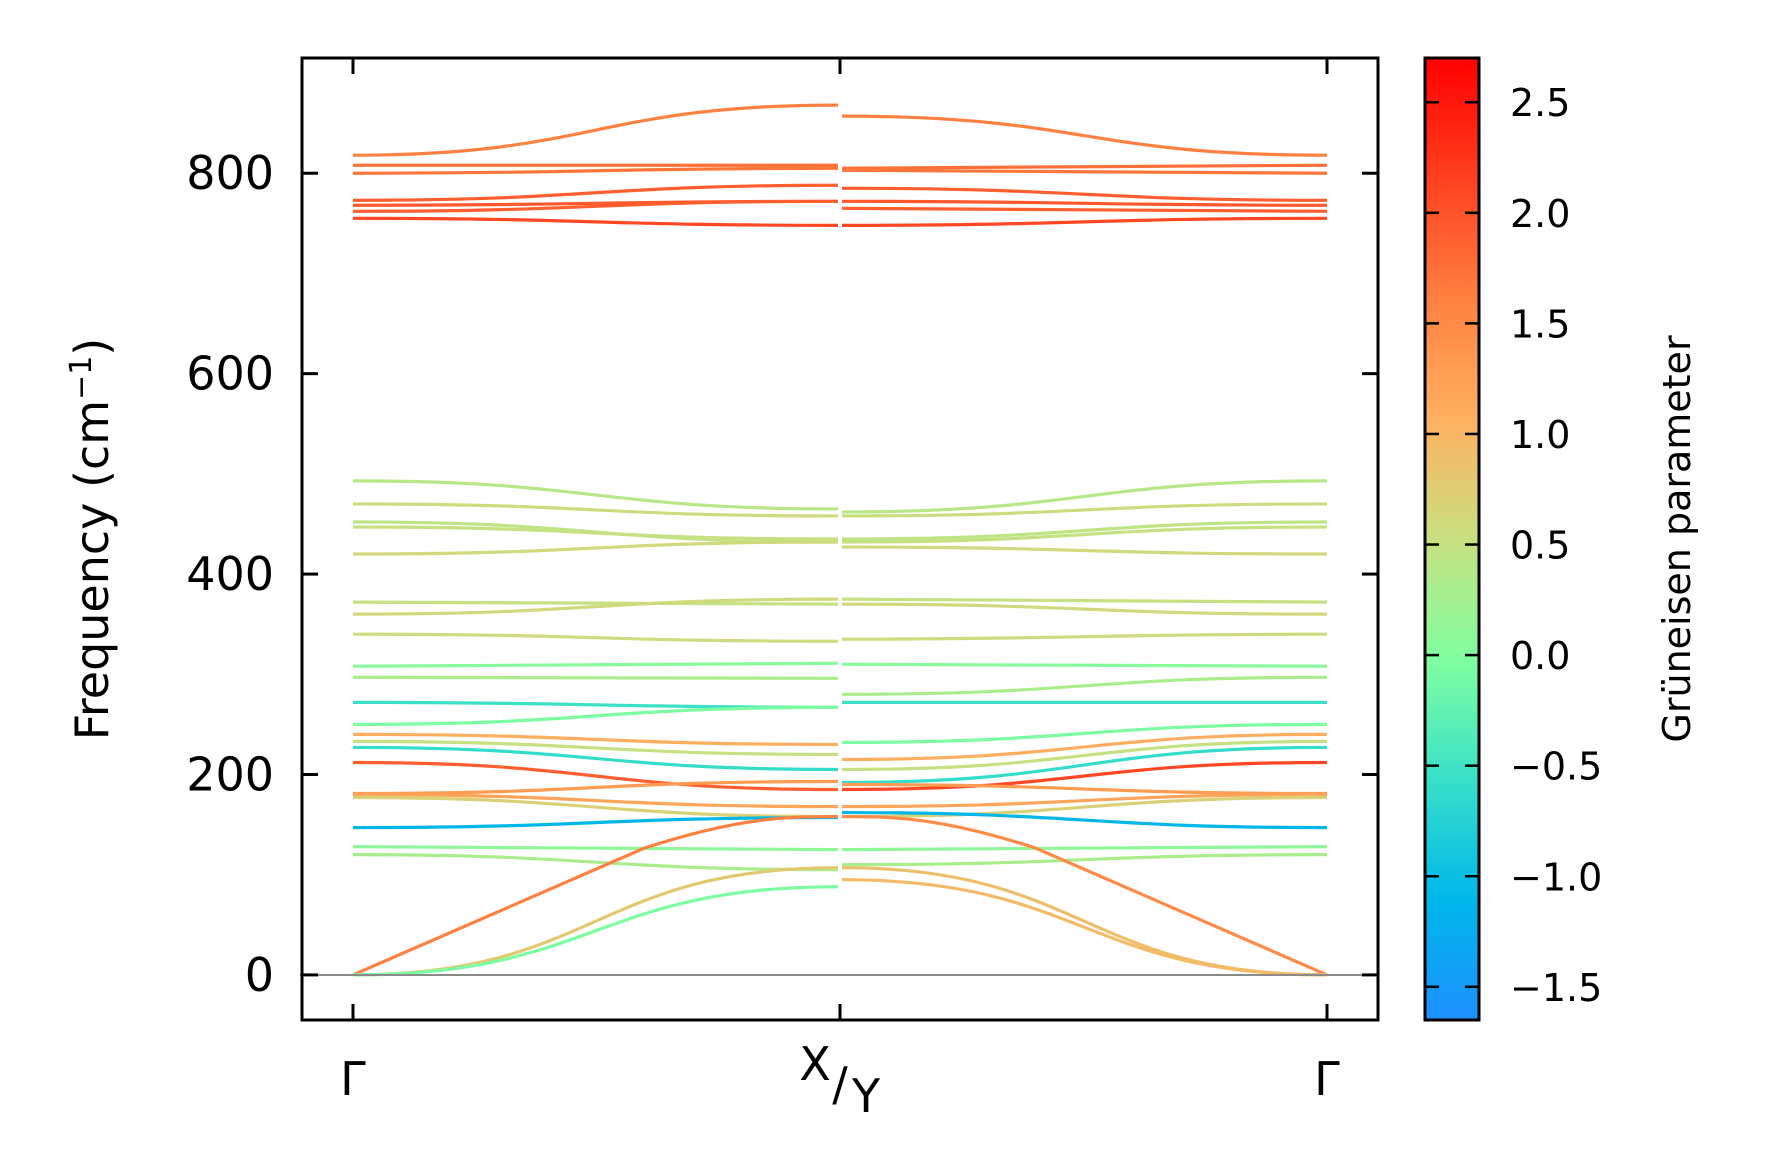  Describe the element at coordinates (815, 1064) in the screenshot. I see `x-tick-label-x: X` at that location.